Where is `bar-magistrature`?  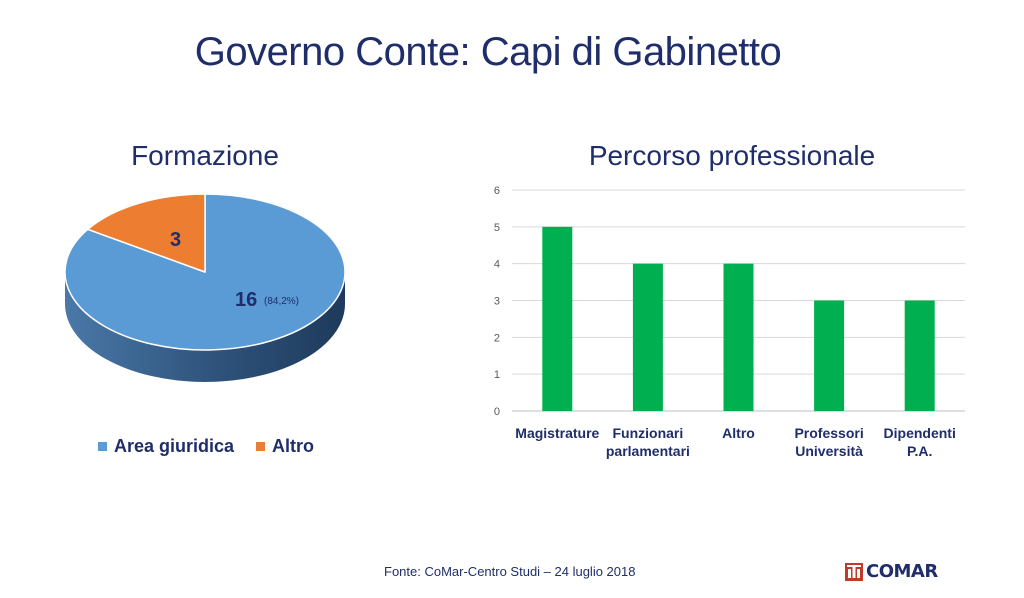
bar-magistrature is located at coordinates (557, 318).